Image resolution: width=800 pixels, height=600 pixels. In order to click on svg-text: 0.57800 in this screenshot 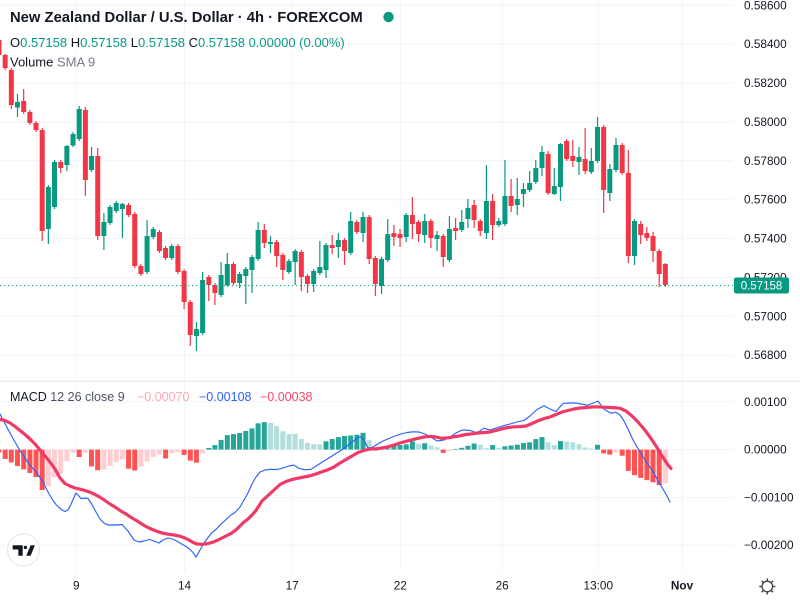, I will do `click(765, 161)`.